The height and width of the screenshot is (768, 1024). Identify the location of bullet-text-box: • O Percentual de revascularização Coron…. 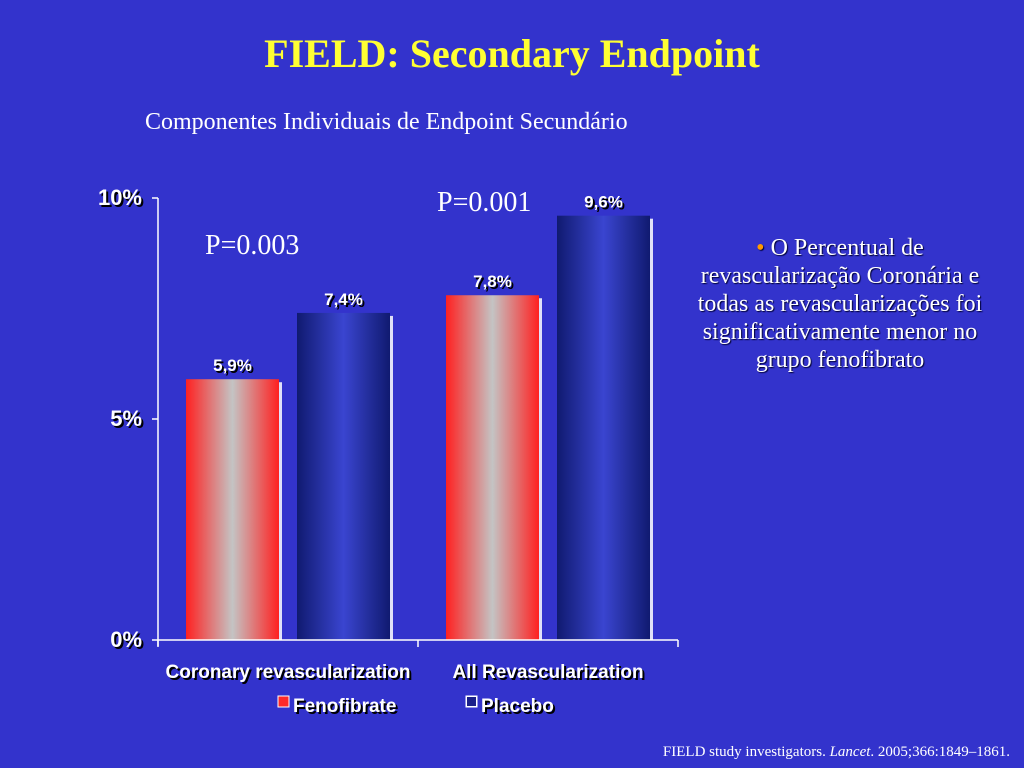
(840, 304).